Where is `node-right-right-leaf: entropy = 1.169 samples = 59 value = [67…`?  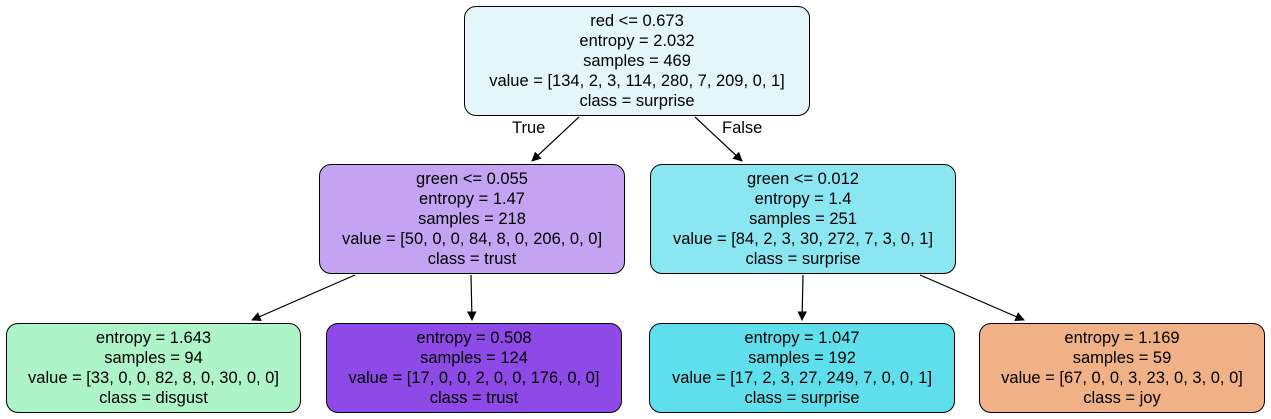
node-right-right-leaf: entropy = 1.169 samples = 59 value = [67… is located at coordinates (1122, 368).